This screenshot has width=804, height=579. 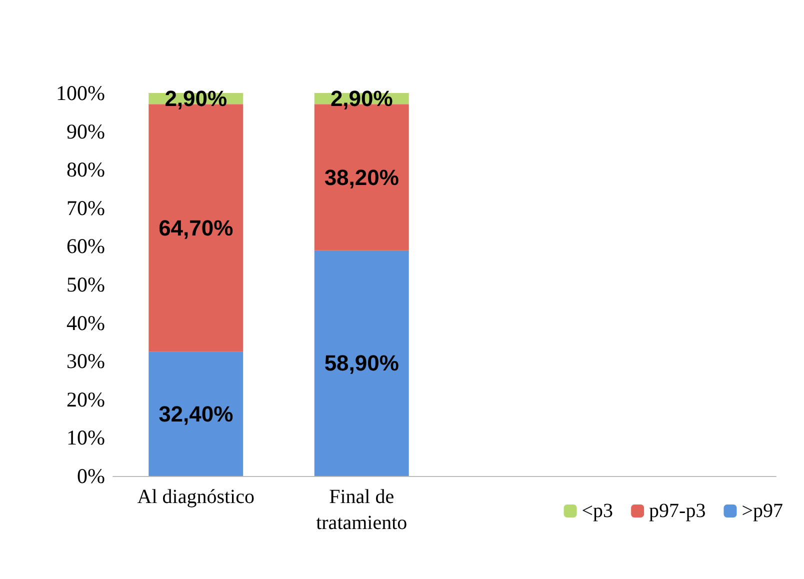 I want to click on legend-label: >p97, so click(x=762, y=511).